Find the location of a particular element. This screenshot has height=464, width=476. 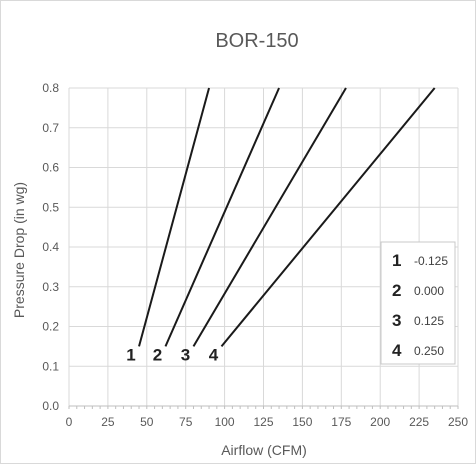

legend-value-3: 0.125 is located at coordinates (429, 321).